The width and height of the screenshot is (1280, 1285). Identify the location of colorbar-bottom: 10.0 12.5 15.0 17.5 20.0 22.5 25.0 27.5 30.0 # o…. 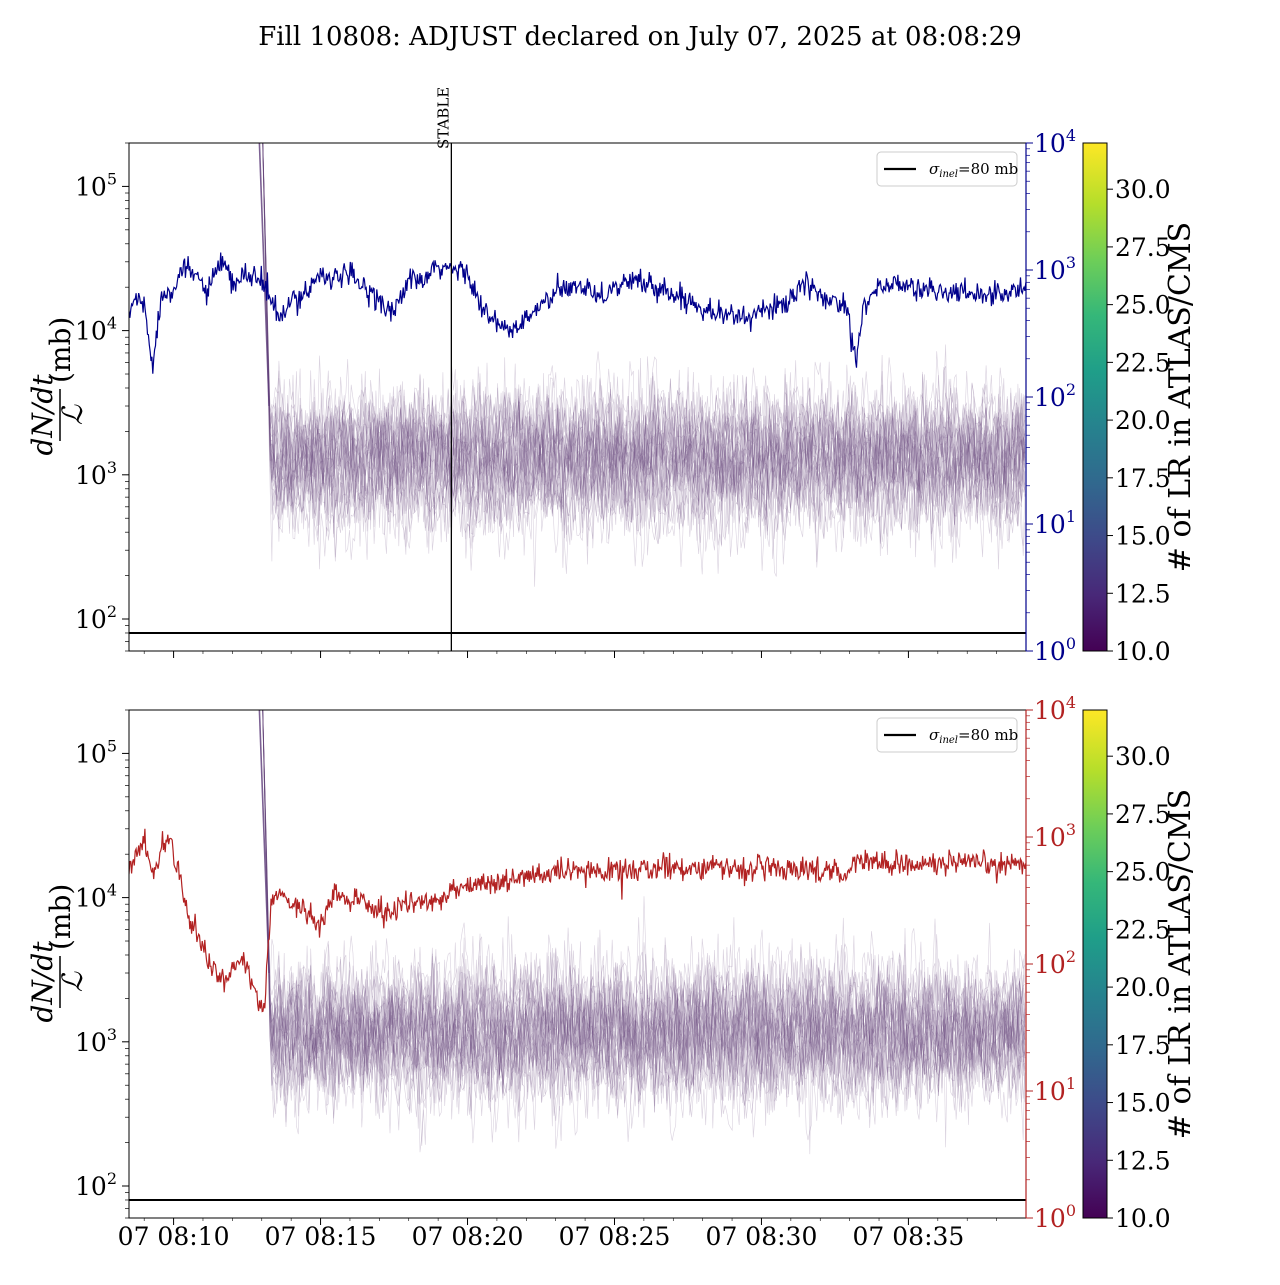
(1140, 971).